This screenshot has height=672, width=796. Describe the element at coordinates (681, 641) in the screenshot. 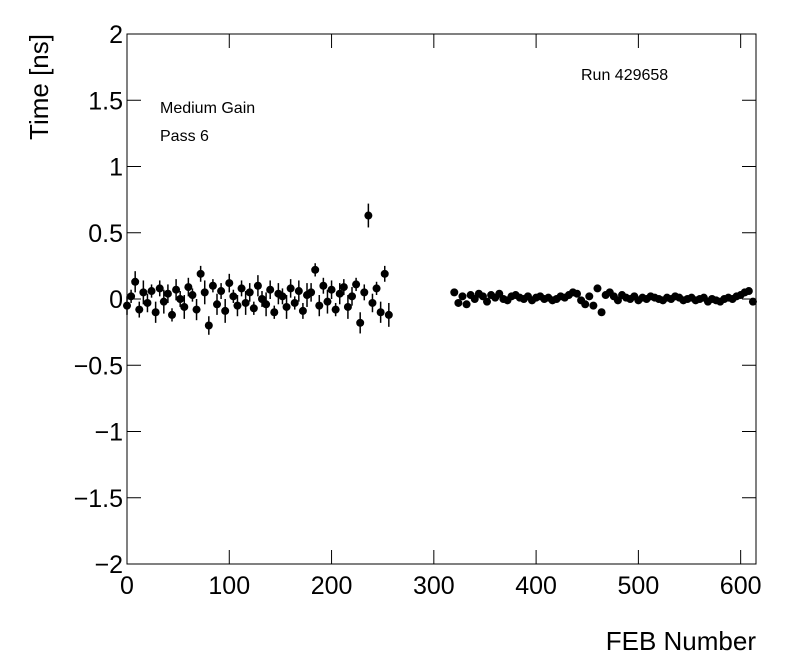

I see `x-axis-label: FEB Number` at that location.